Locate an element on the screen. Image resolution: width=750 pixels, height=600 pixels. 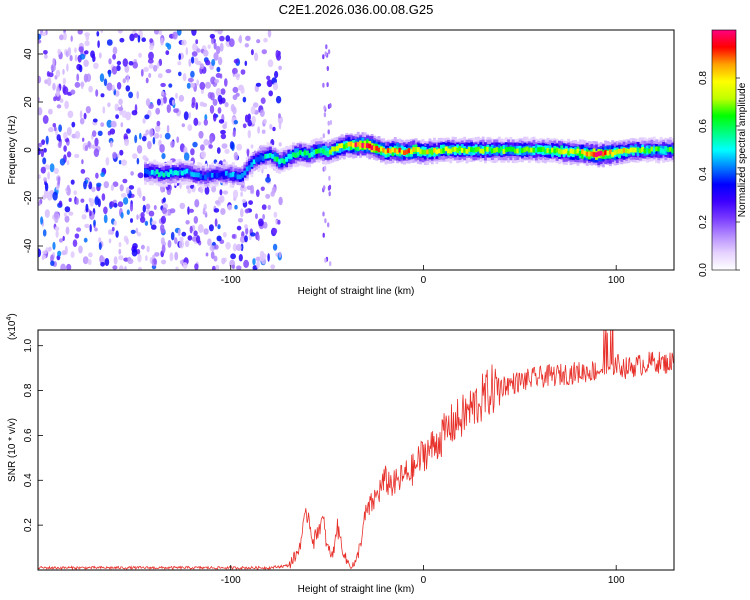
colorbar-gradient is located at coordinates (724, 150).